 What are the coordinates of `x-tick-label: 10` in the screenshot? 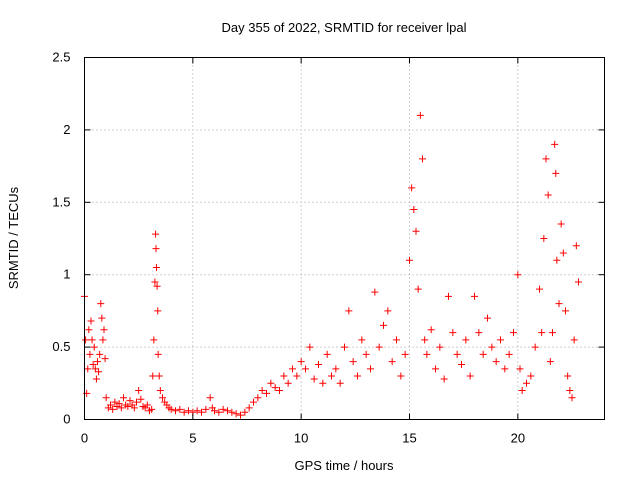 It's located at (301, 438).